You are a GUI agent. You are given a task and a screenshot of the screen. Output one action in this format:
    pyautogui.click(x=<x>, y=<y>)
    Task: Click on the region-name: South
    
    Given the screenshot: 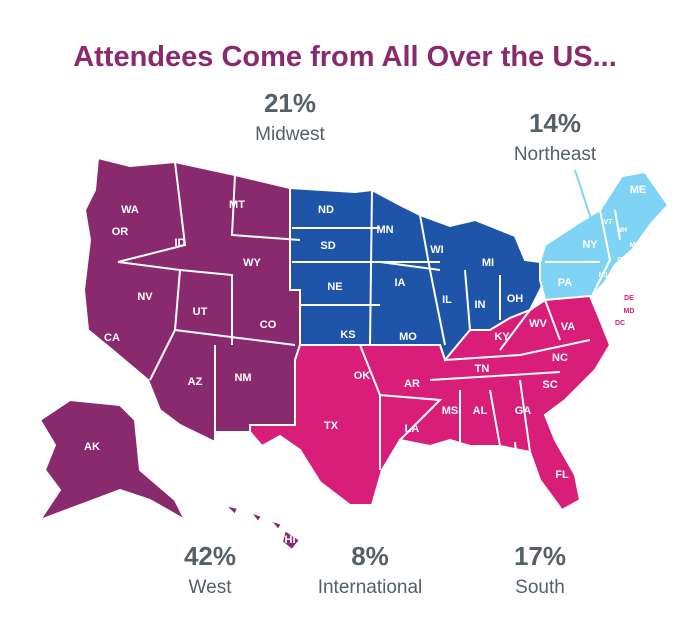 What is the action you would take?
    pyautogui.click(x=540, y=587)
    